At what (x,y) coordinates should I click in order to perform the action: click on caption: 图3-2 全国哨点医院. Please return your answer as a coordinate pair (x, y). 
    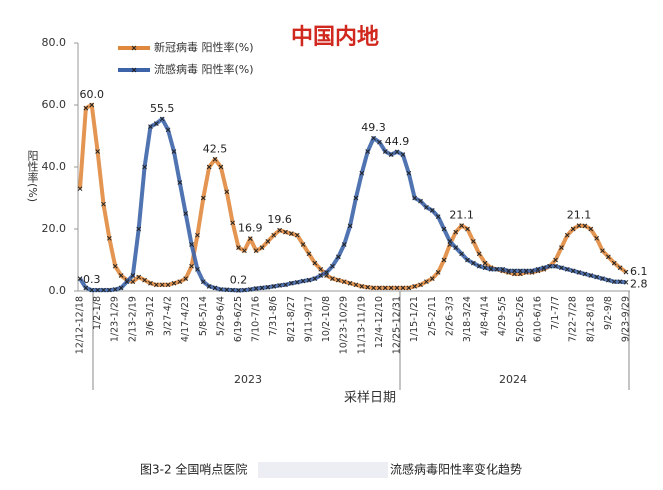
    Looking at the image, I should click on (193, 469).